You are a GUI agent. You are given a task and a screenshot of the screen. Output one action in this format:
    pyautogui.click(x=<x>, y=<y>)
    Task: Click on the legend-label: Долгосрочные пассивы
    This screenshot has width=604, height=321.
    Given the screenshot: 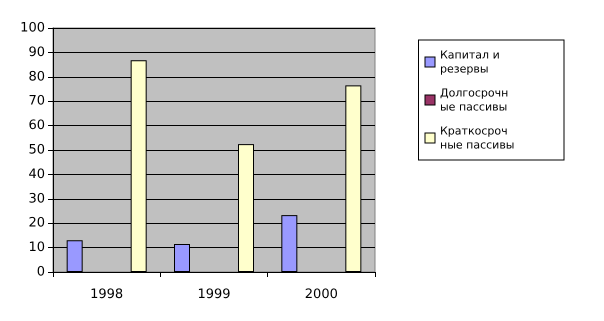 What is the action you would take?
    pyautogui.click(x=474, y=100)
    